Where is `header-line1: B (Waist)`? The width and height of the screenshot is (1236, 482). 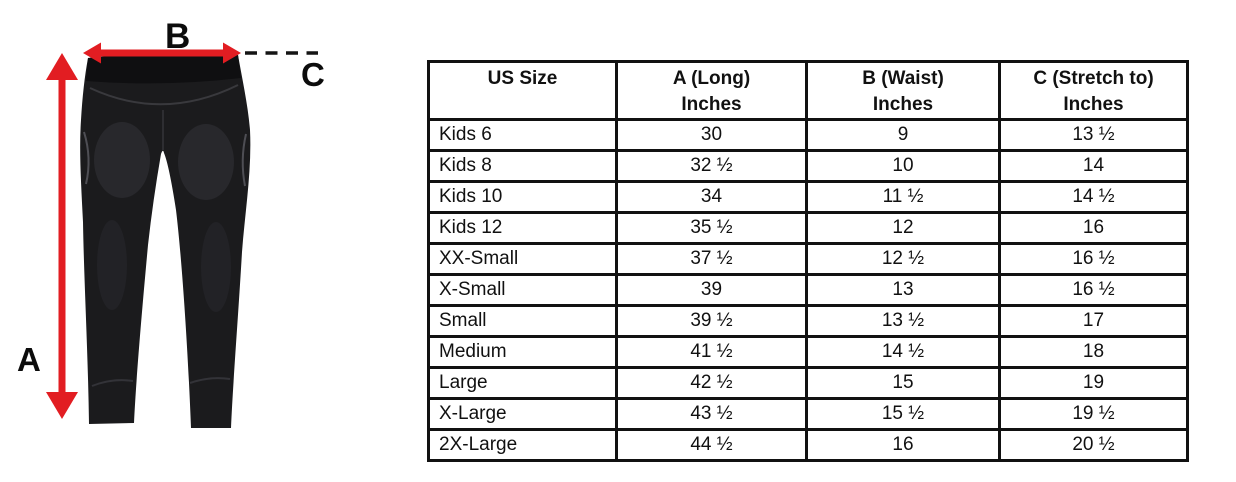
header-line1: B (Waist) is located at coordinates (903, 78).